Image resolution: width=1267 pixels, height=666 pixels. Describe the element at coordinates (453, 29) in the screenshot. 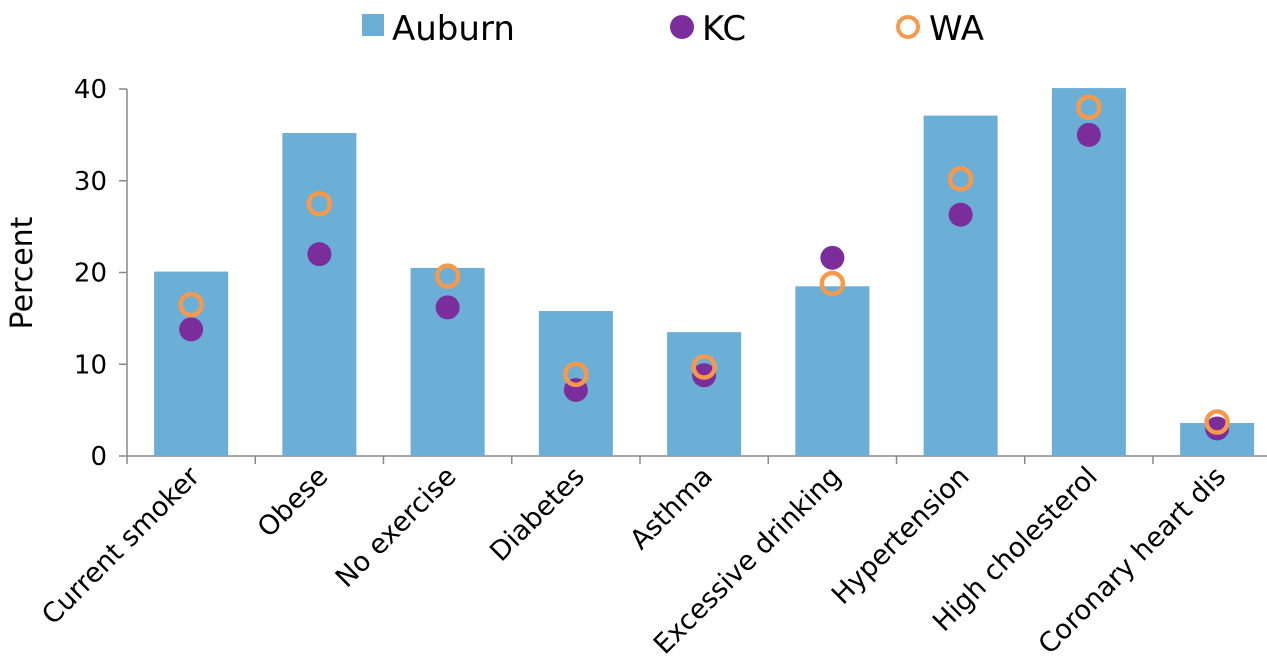

I see `legend-label-auburn: Auburn` at that location.